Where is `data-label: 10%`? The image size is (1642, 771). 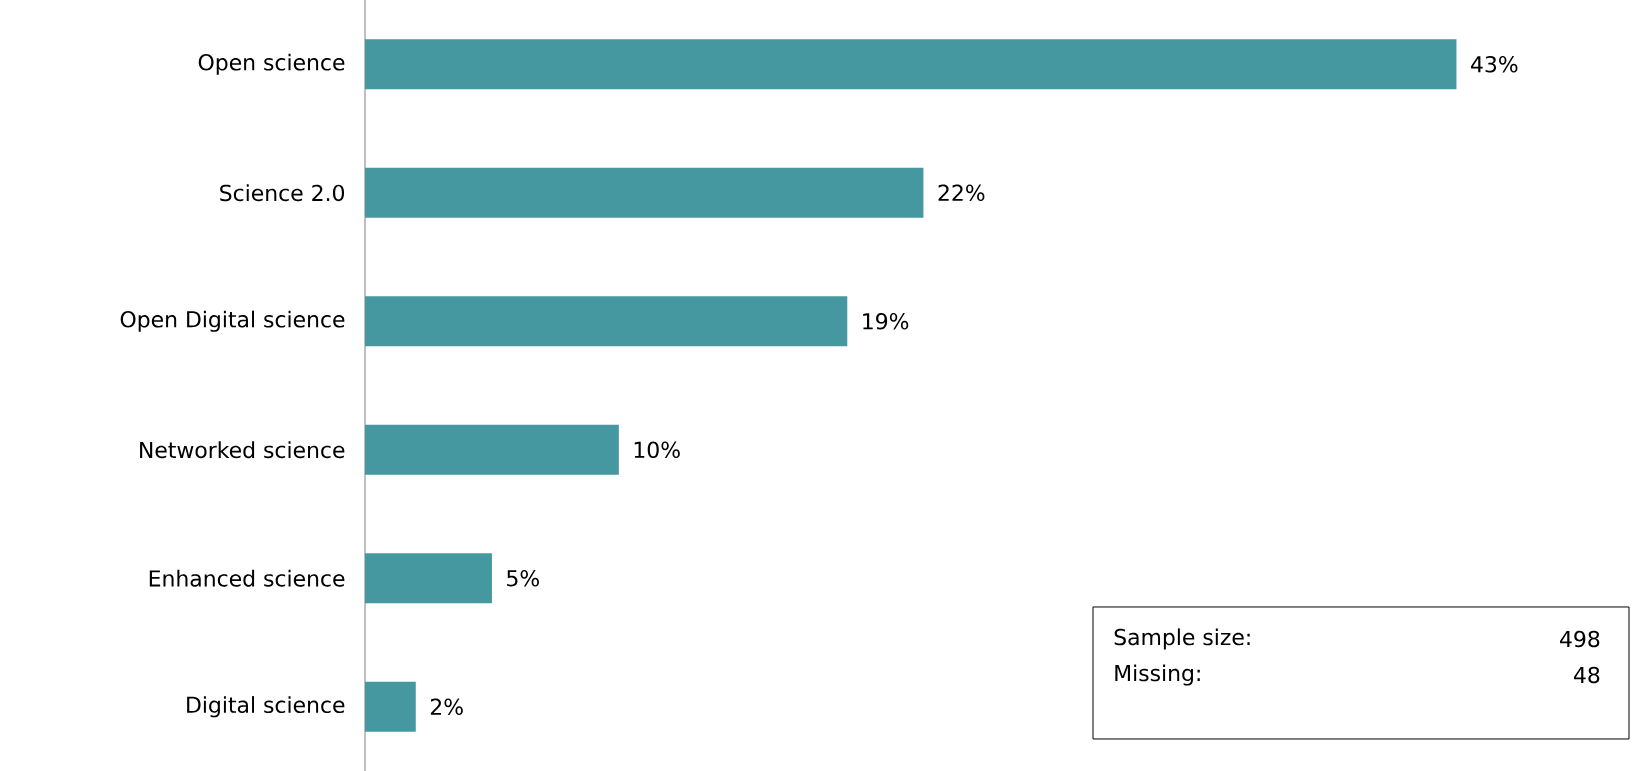 data-label: 10% is located at coordinates (657, 450).